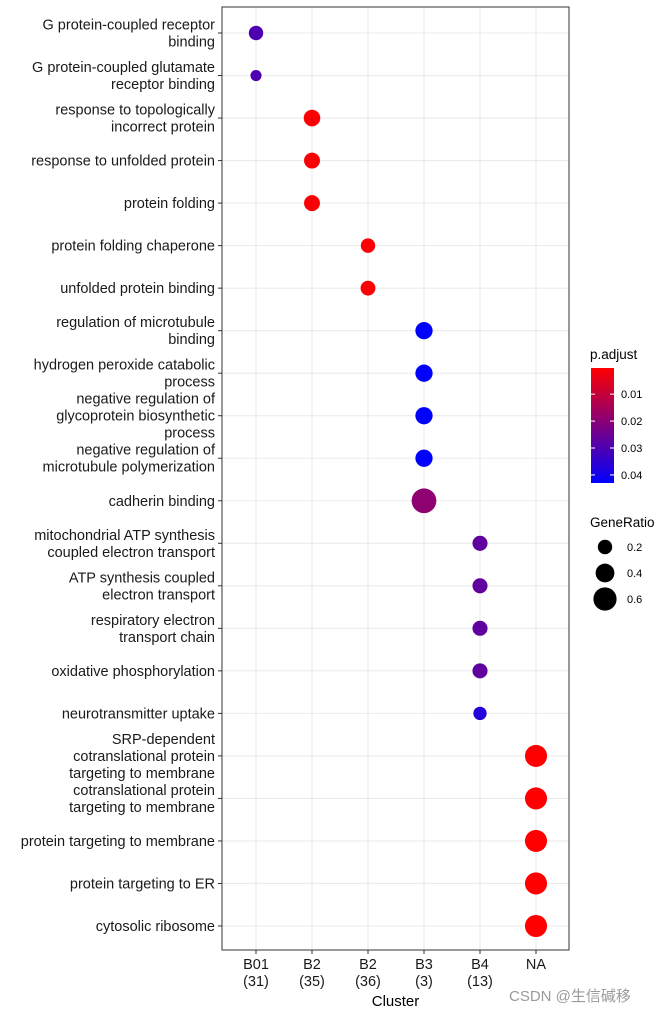 The image size is (662, 1012). What do you see at coordinates (631, 449) in the screenshot?
I see `color-legend-label: 0.03` at bounding box center [631, 449].